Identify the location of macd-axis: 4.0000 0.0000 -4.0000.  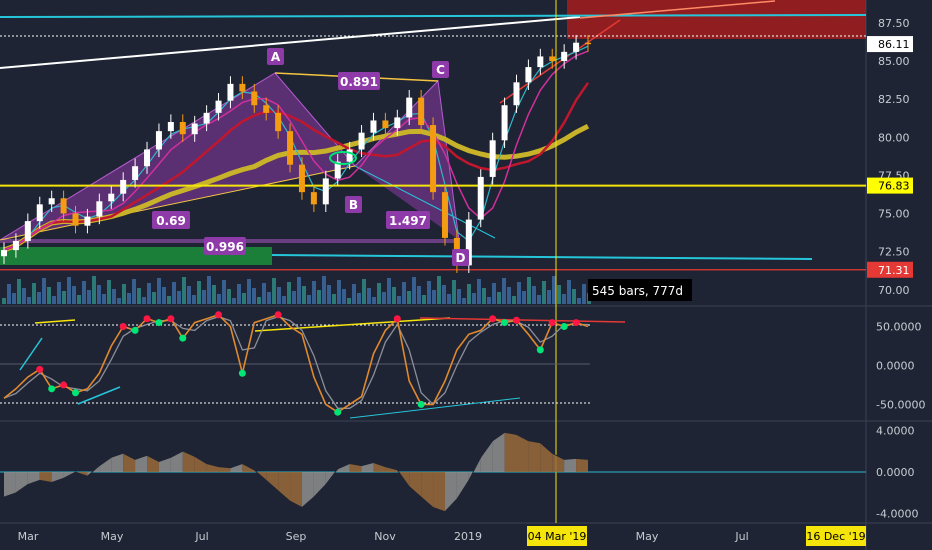
(897, 472).